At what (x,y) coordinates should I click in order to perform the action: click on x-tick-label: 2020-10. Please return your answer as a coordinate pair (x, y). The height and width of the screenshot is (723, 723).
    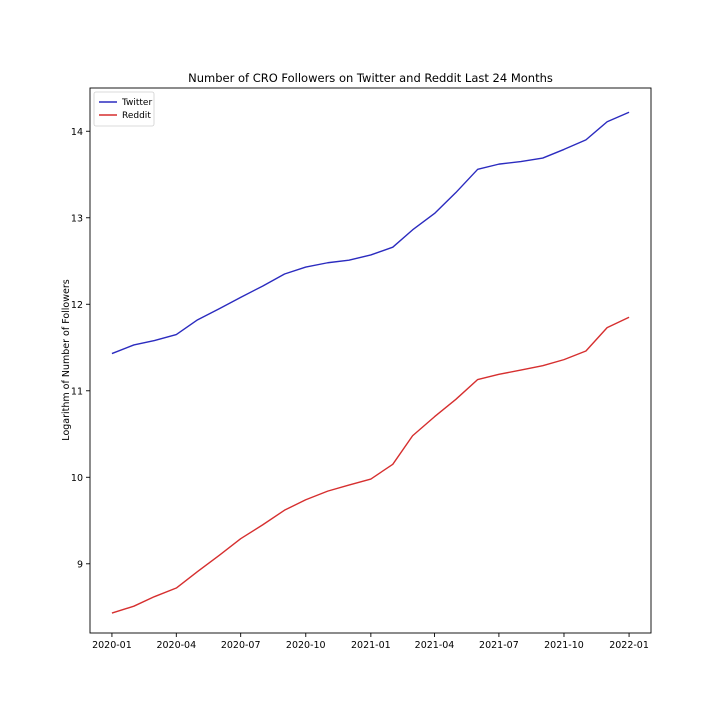
    Looking at the image, I should click on (306, 645).